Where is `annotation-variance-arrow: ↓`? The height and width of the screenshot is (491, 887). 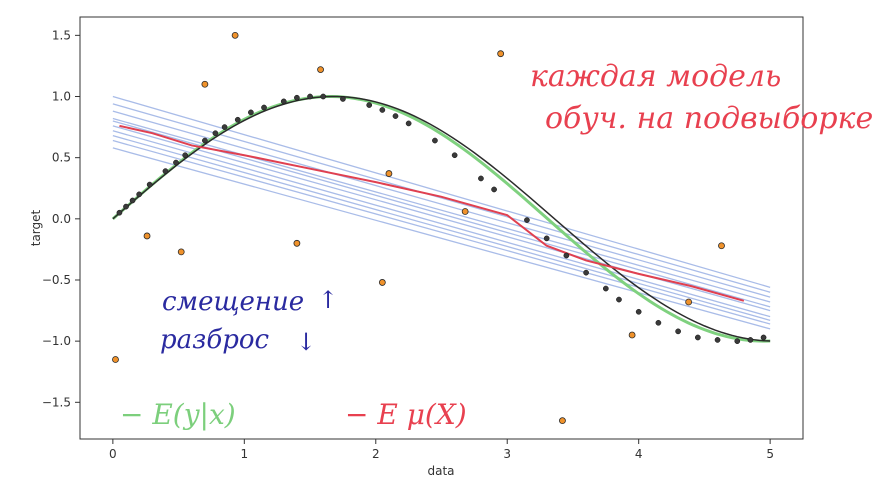
annotation-variance-arrow: ↓ is located at coordinates (306, 342).